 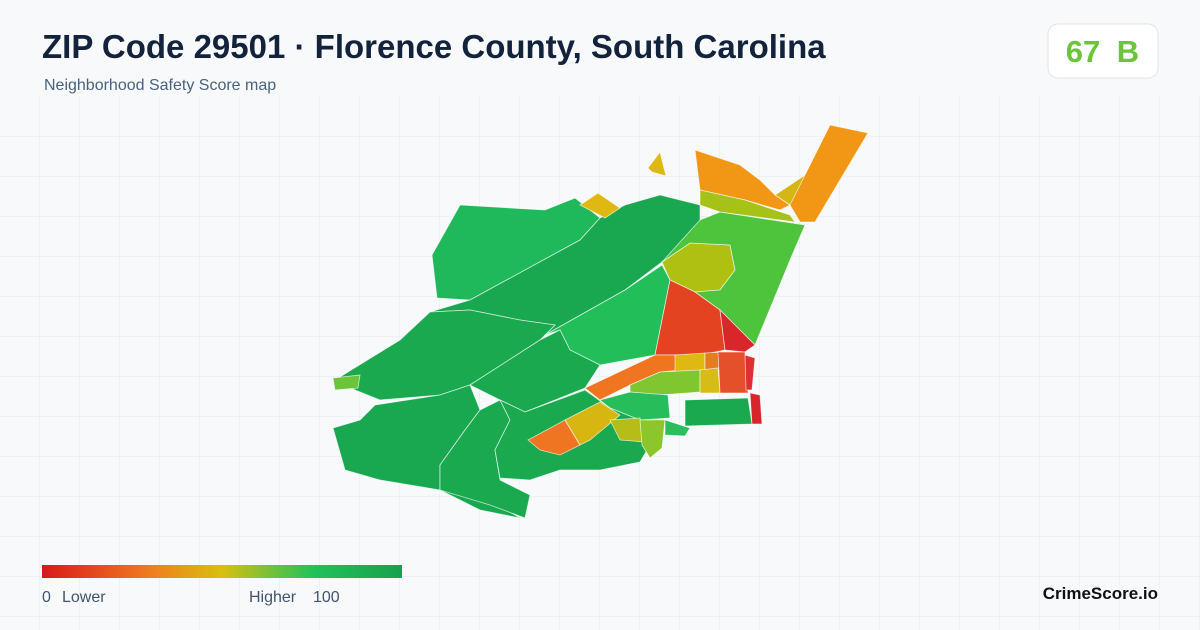 What do you see at coordinates (1100, 593) in the screenshot?
I see `brand: CrimeScore.io` at bounding box center [1100, 593].